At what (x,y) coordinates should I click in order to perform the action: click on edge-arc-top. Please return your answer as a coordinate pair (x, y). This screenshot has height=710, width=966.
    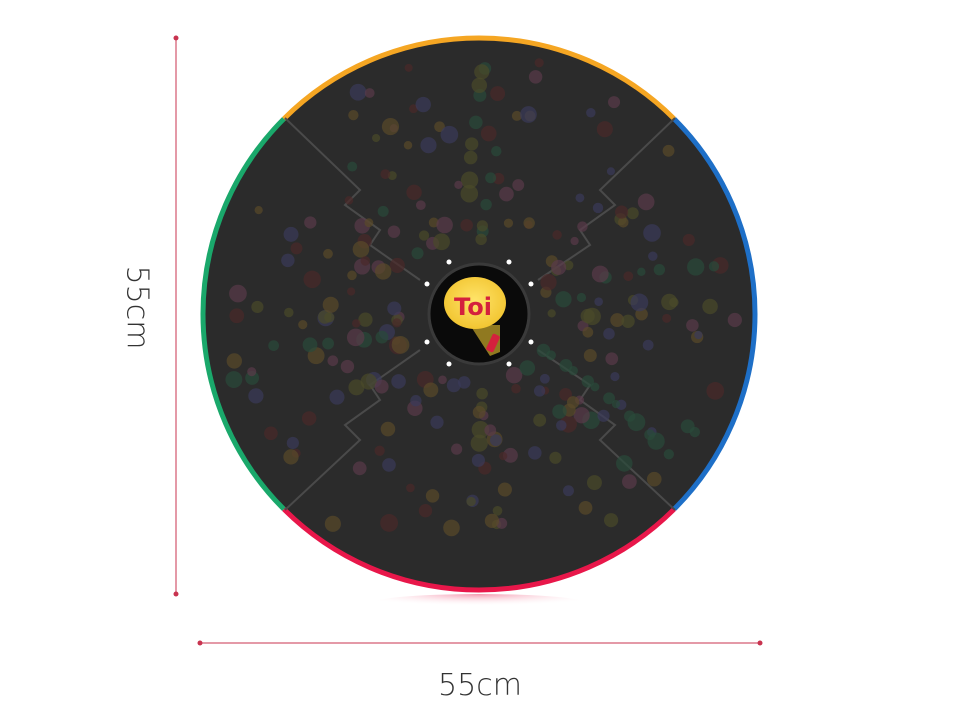
    Looking at the image, I should click on (479, 78).